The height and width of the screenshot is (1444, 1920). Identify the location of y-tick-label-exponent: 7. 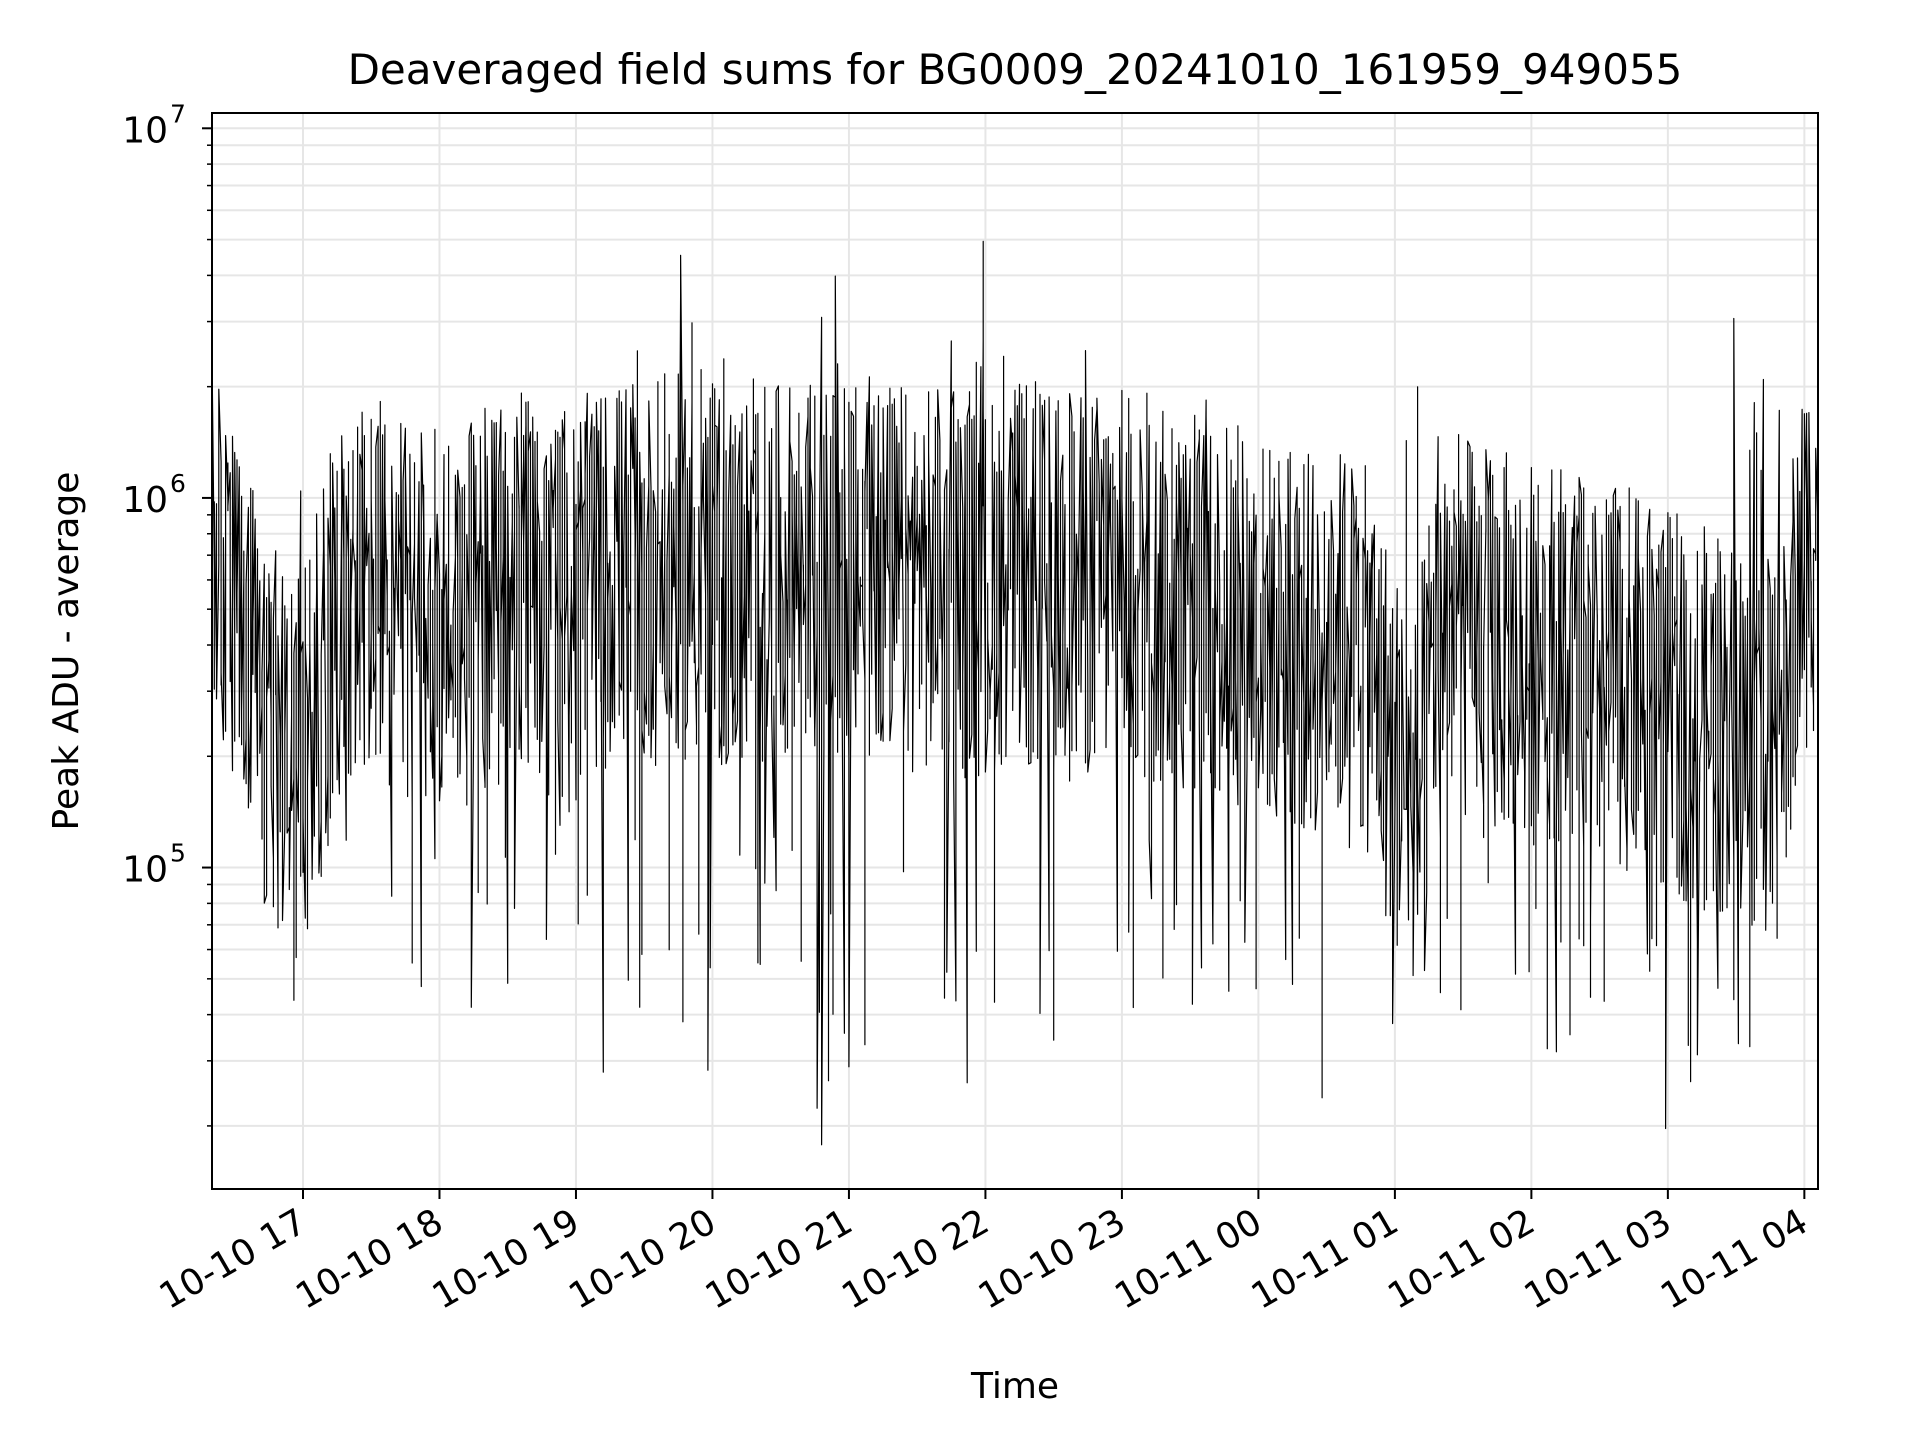
(178, 113).